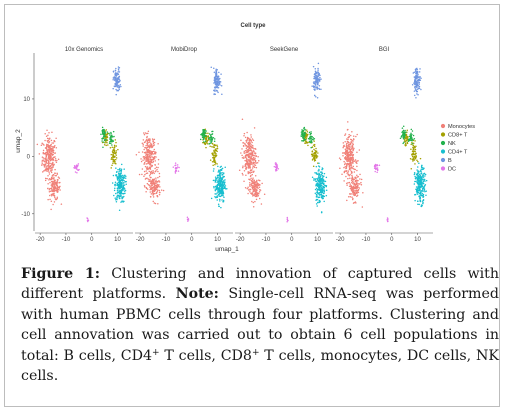 The image size is (506, 413). I want to click on x-axis-label: umap_1, so click(227, 249).